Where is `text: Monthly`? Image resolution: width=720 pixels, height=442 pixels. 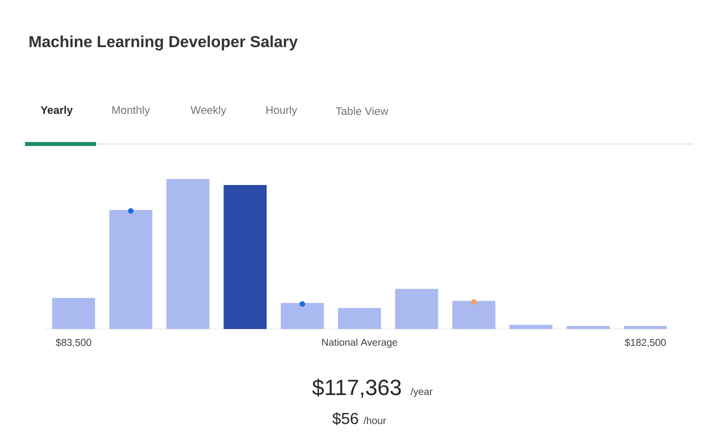
text: Monthly is located at coordinates (131, 111).